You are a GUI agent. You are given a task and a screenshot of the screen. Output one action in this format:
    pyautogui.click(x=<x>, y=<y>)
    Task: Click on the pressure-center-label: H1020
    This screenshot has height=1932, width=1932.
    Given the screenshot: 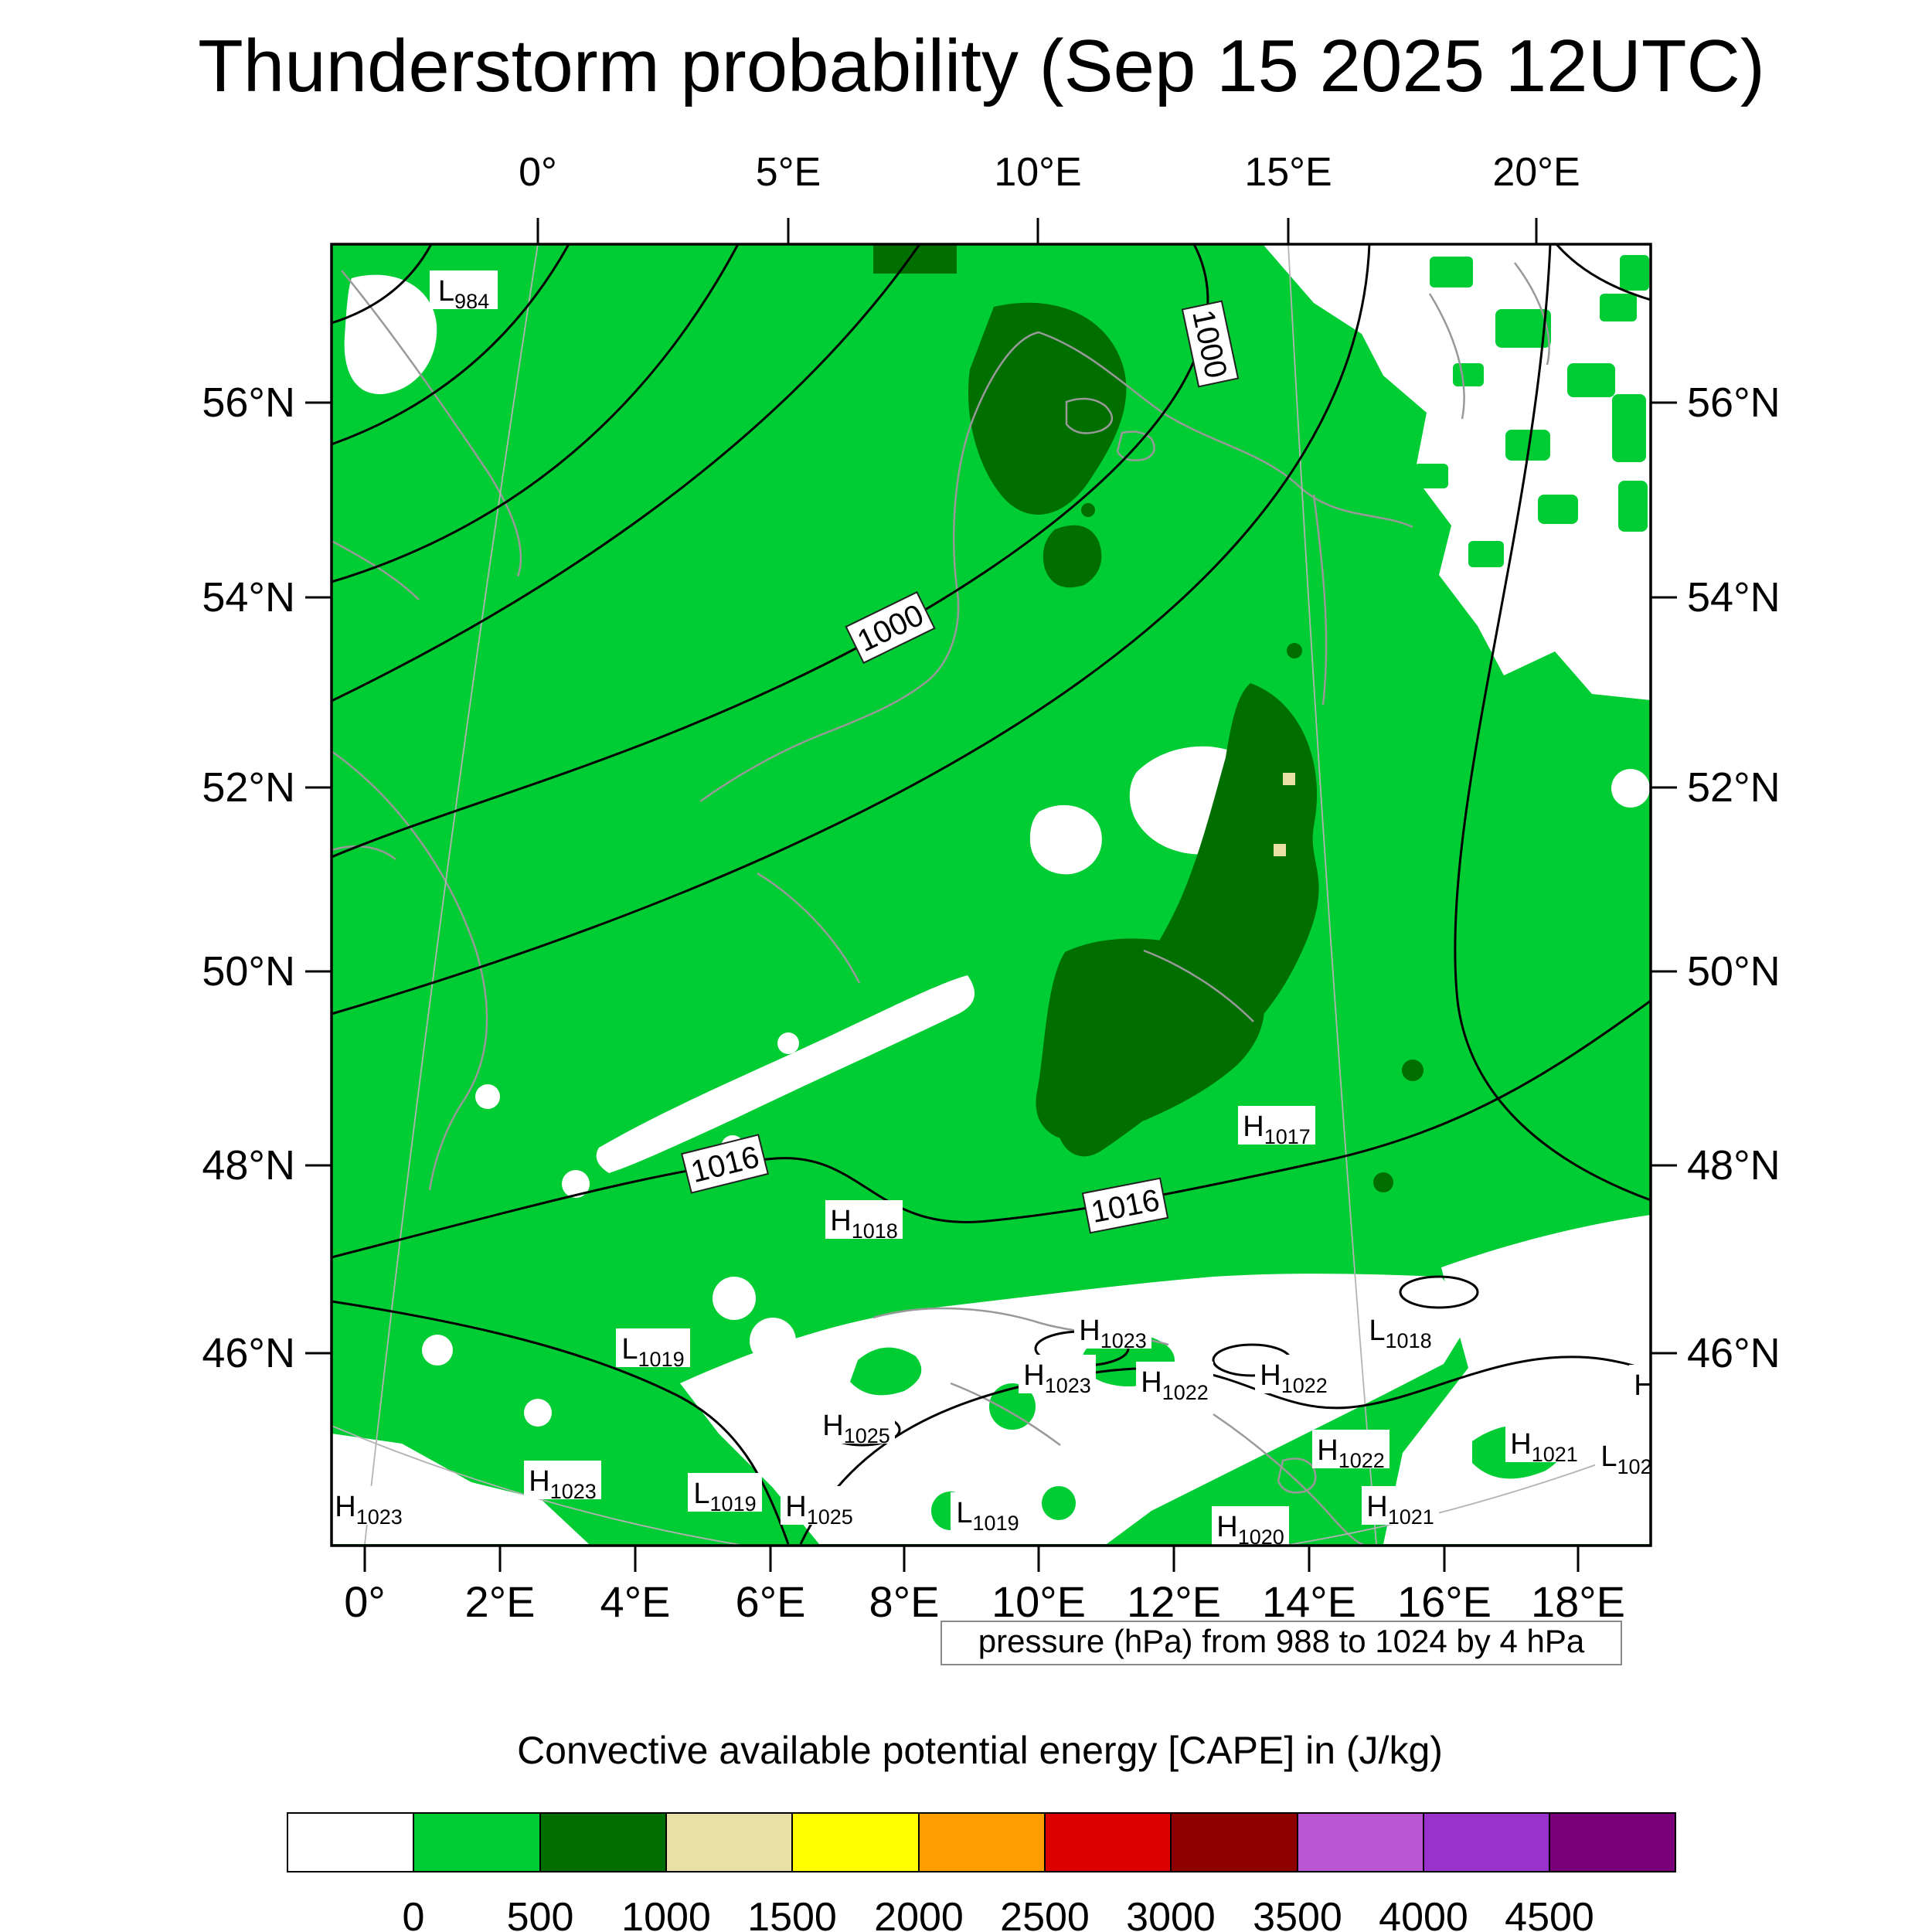 What is the action you would take?
    pyautogui.click(x=1250, y=1527)
    